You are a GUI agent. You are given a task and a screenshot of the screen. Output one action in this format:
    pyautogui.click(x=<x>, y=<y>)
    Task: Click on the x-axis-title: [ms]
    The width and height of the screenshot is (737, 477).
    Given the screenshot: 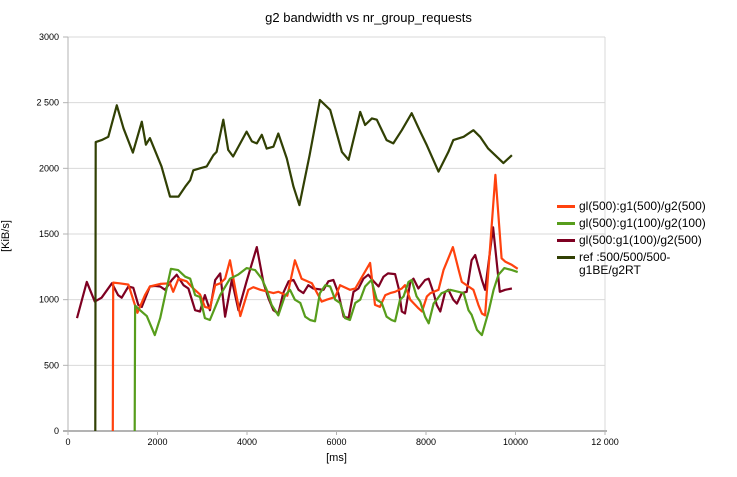 What is the action you would take?
    pyautogui.click(x=336, y=458)
    